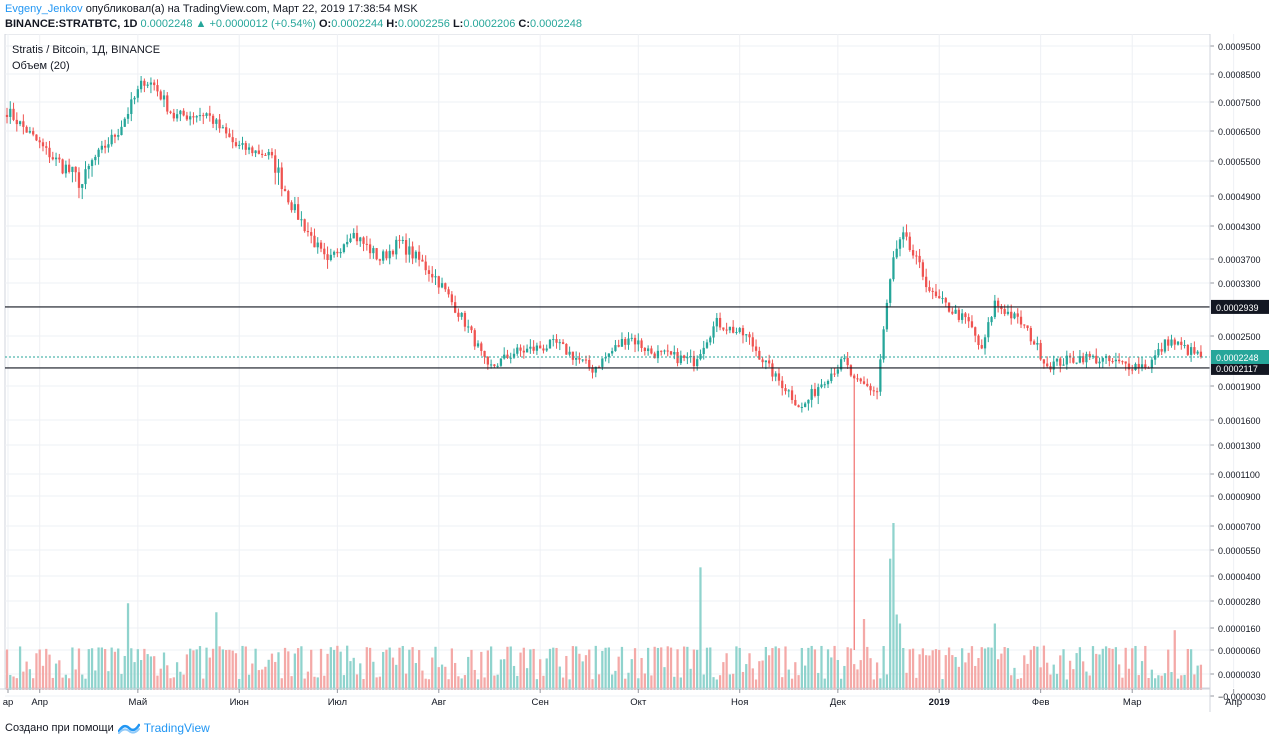  Describe the element at coordinates (59, 728) in the screenshot. I see `created-with-text: Создано при помощи` at that location.